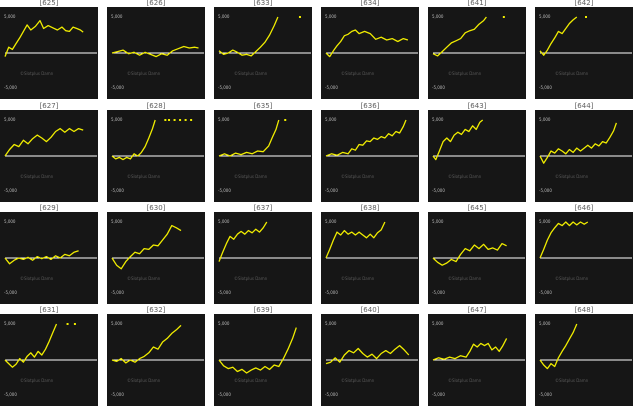 The height and width of the screenshot is (408, 640). What do you see at coordinates (370, 310) in the screenshot?
I see `chart-title: [640]` at bounding box center [370, 310].